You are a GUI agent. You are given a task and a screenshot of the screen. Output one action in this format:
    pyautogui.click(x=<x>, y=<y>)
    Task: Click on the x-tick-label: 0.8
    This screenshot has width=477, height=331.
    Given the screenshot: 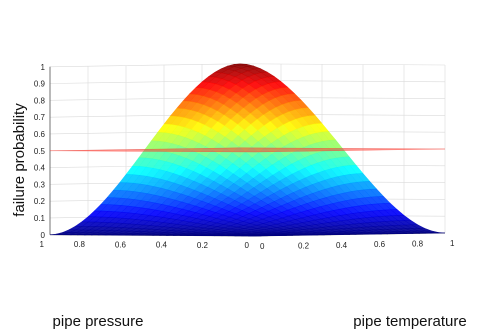 What is the action you would take?
    pyautogui.click(x=80, y=244)
    